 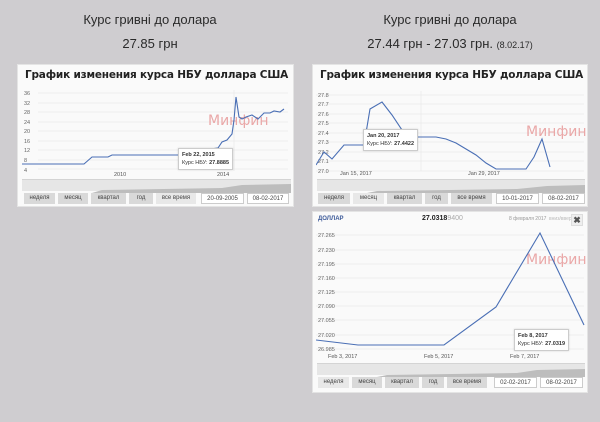 I want to click on chart-tooltip: Jan 20, 2017 Курс НБУ: 27.4422, so click(x=391, y=140).